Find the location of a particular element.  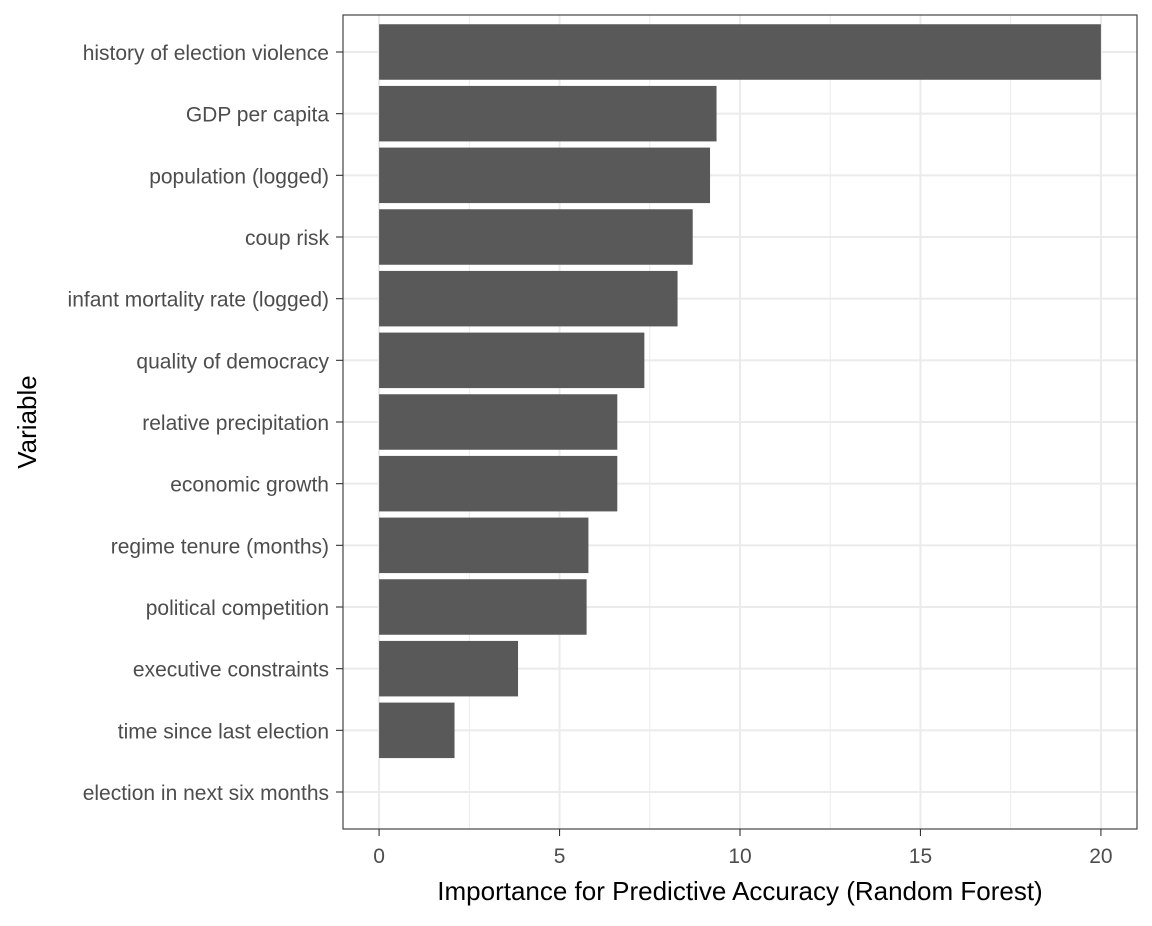

y-tick-label: coup risk is located at coordinates (287, 238).